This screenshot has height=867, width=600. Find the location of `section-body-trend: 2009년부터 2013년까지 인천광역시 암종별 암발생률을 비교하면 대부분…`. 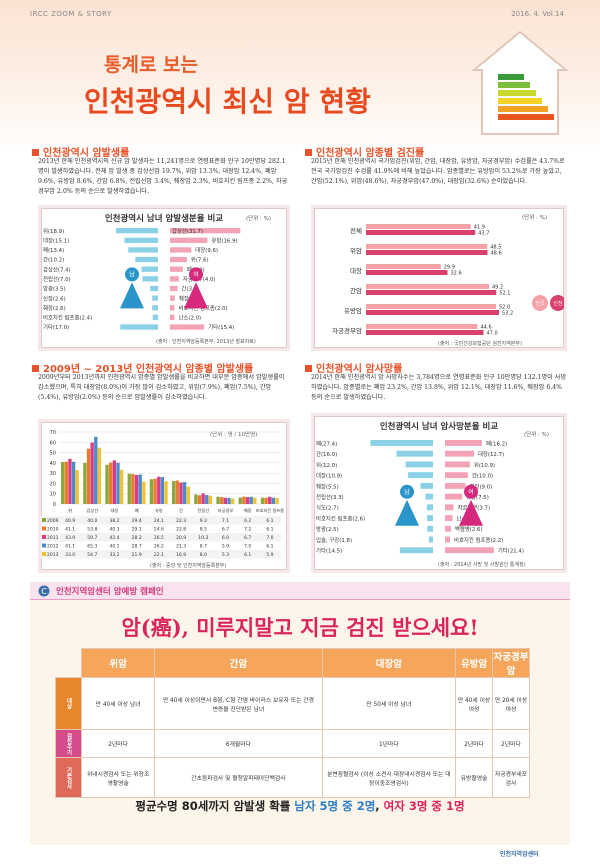

section-body-trend: 2009년부터 2013년까지 인천광역시 암종별 암발생률을 비교하면 대부분… is located at coordinates (161, 387).